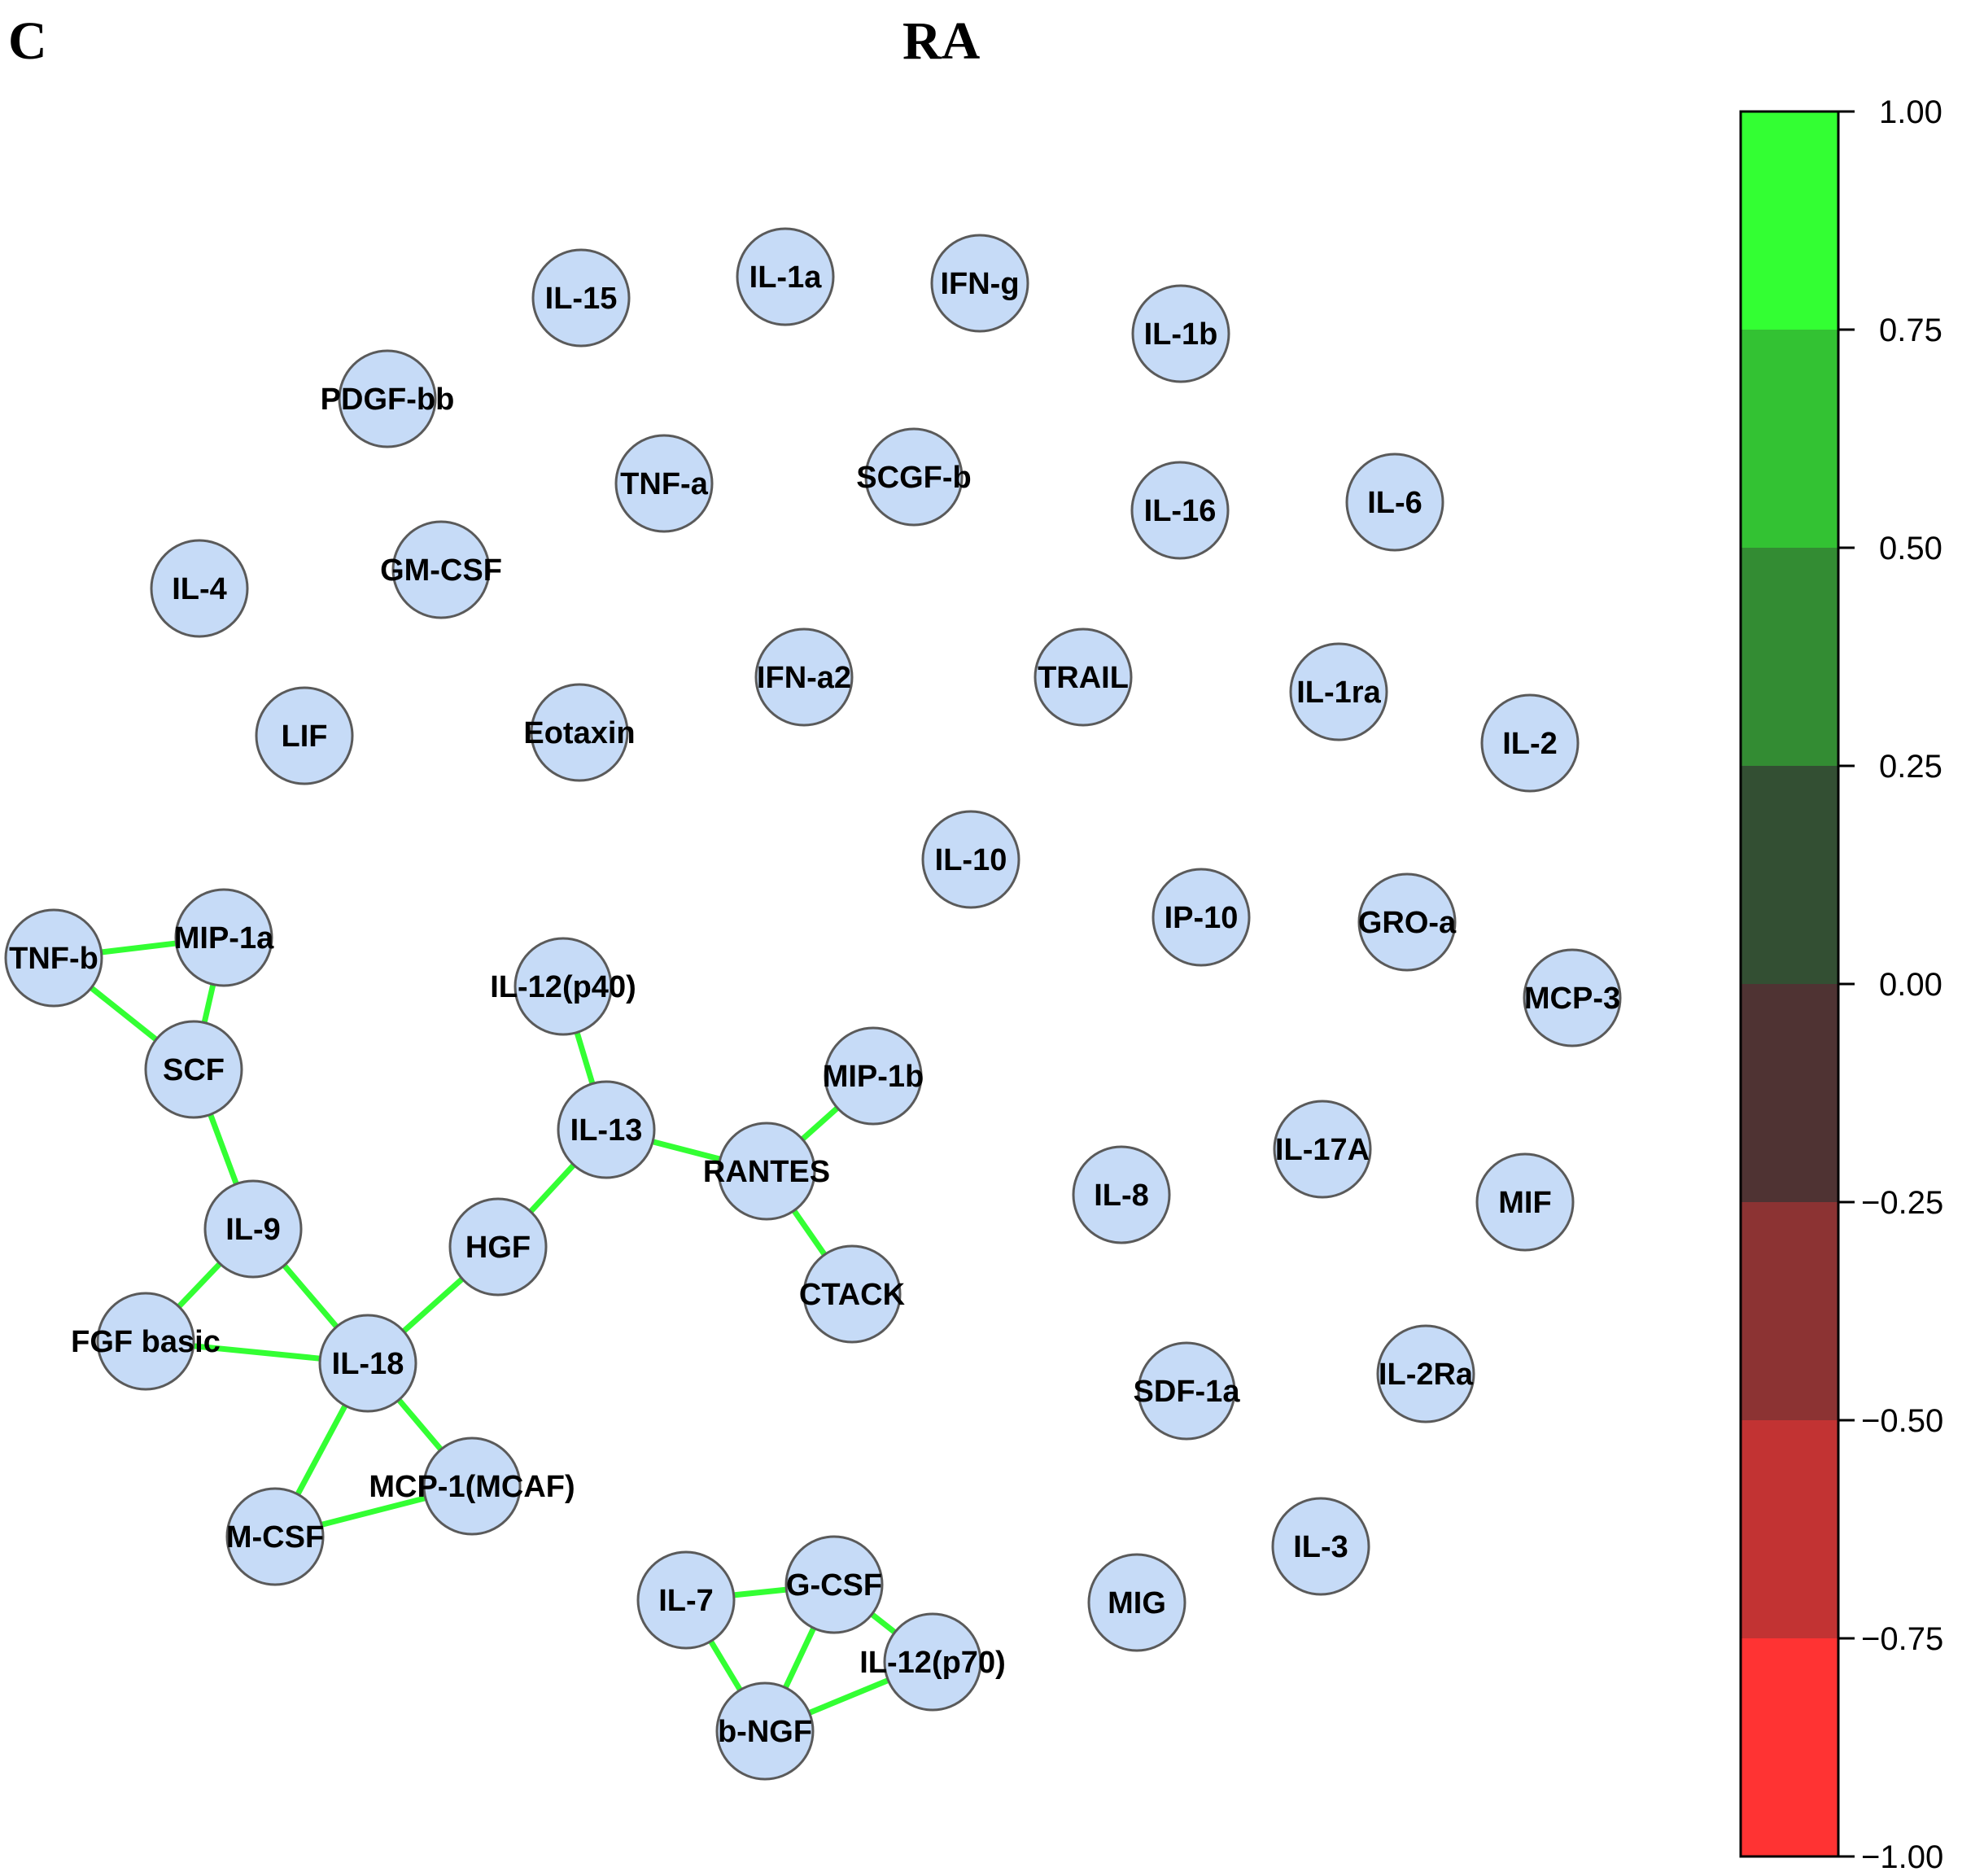 This screenshot has width=1984, height=1876. I want to click on node-il-15: IL-15, so click(581, 298).